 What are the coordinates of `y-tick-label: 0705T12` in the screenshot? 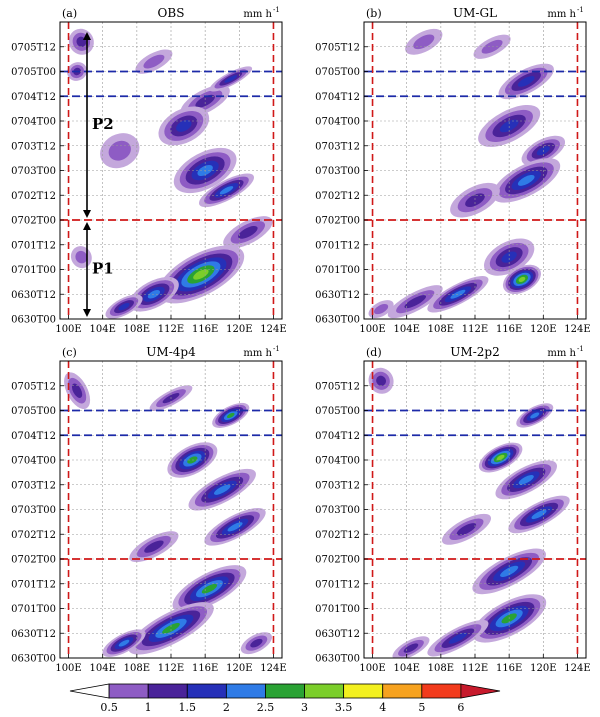 It's located at (337, 386).